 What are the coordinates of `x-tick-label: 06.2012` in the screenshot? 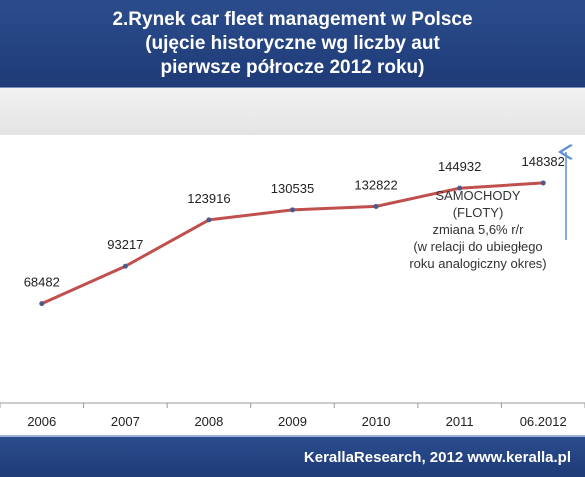 It's located at (543, 421).